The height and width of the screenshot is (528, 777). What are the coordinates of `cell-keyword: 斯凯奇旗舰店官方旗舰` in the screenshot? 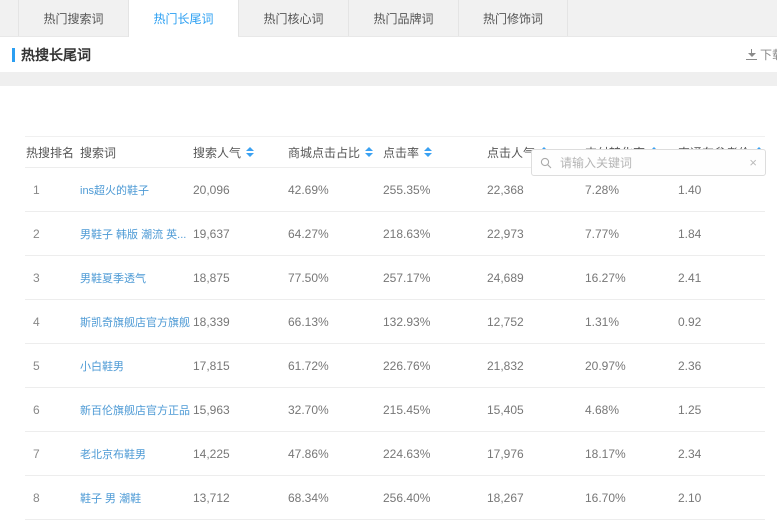 It's located at (136, 322).